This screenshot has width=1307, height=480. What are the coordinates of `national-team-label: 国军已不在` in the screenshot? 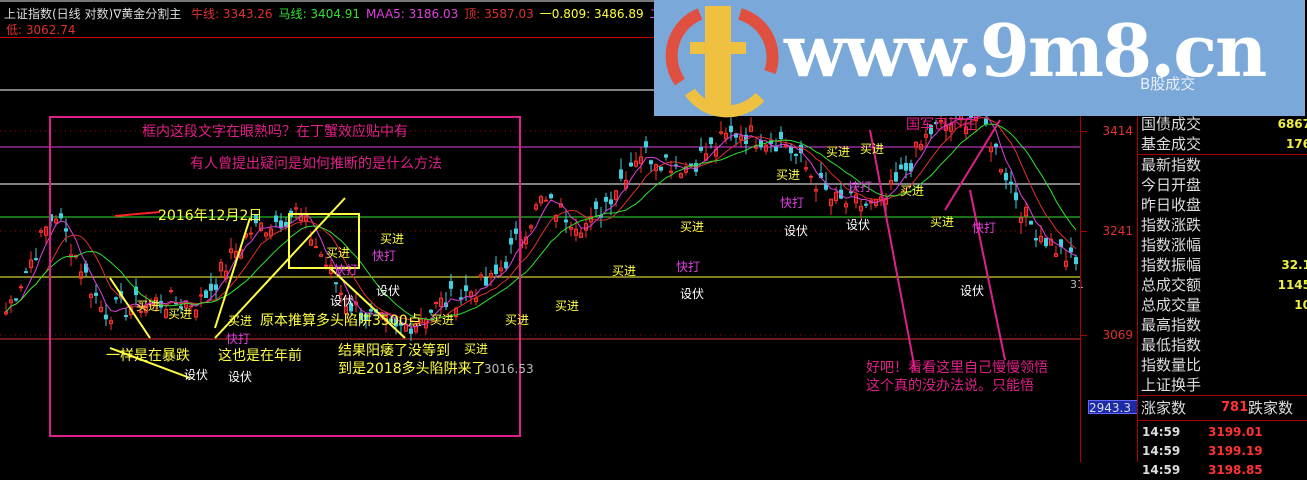 It's located at (941, 125).